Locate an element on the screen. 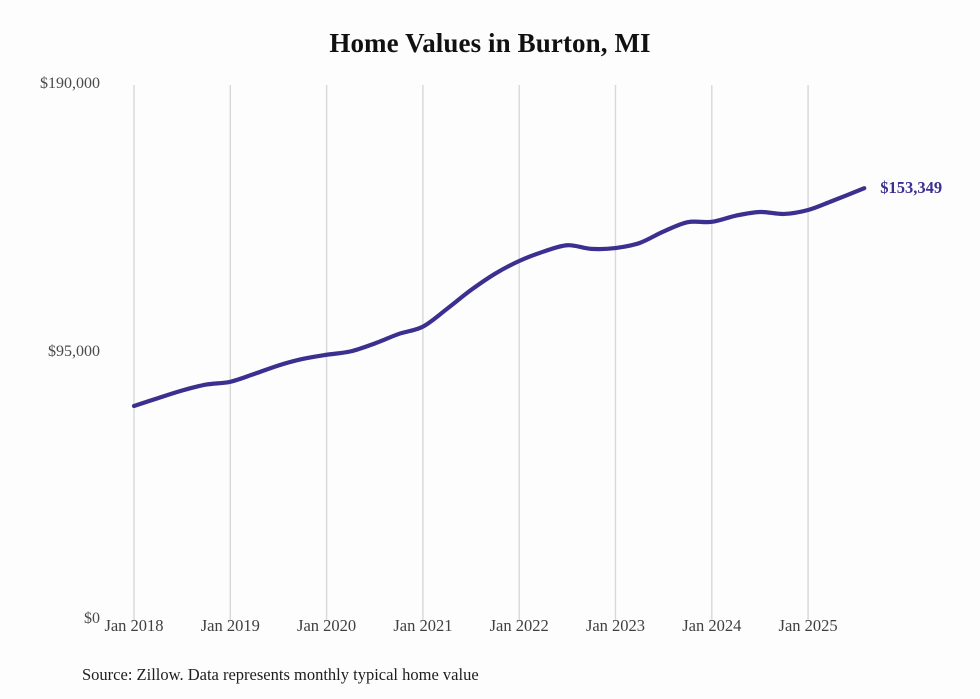  x-tick-label: Jan 2024 is located at coordinates (712, 625).